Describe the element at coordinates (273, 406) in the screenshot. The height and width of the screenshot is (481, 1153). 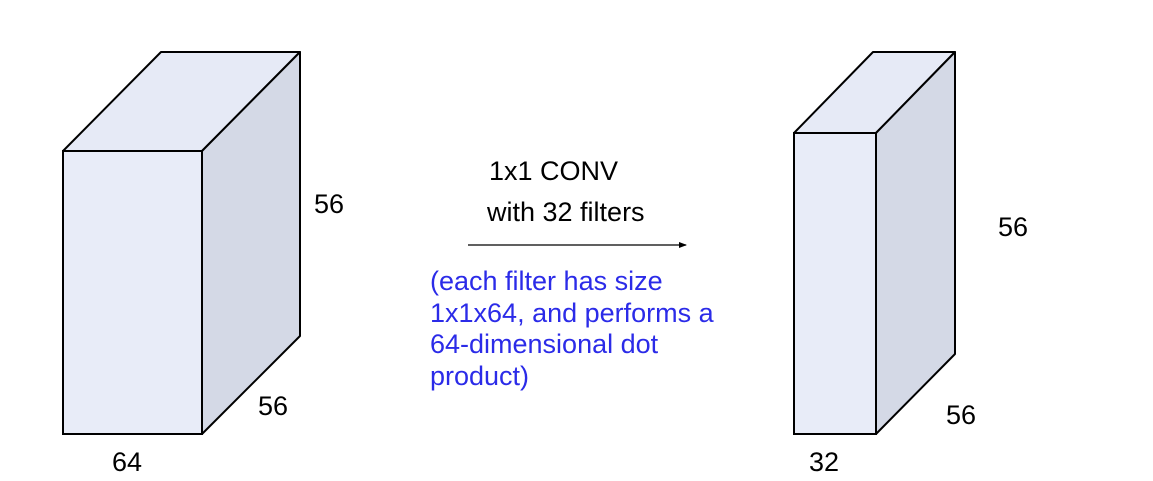
I see `input-depth-label: 56` at that location.